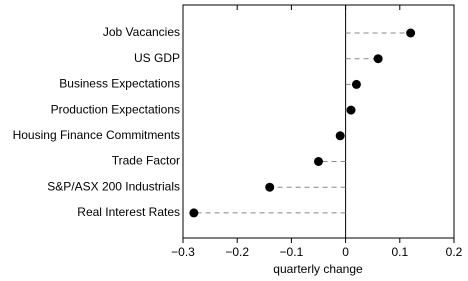 The width and height of the screenshot is (468, 281). What do you see at coordinates (141, 32) in the screenshot?
I see `y-tick-label: Job Vacancies` at bounding box center [141, 32].